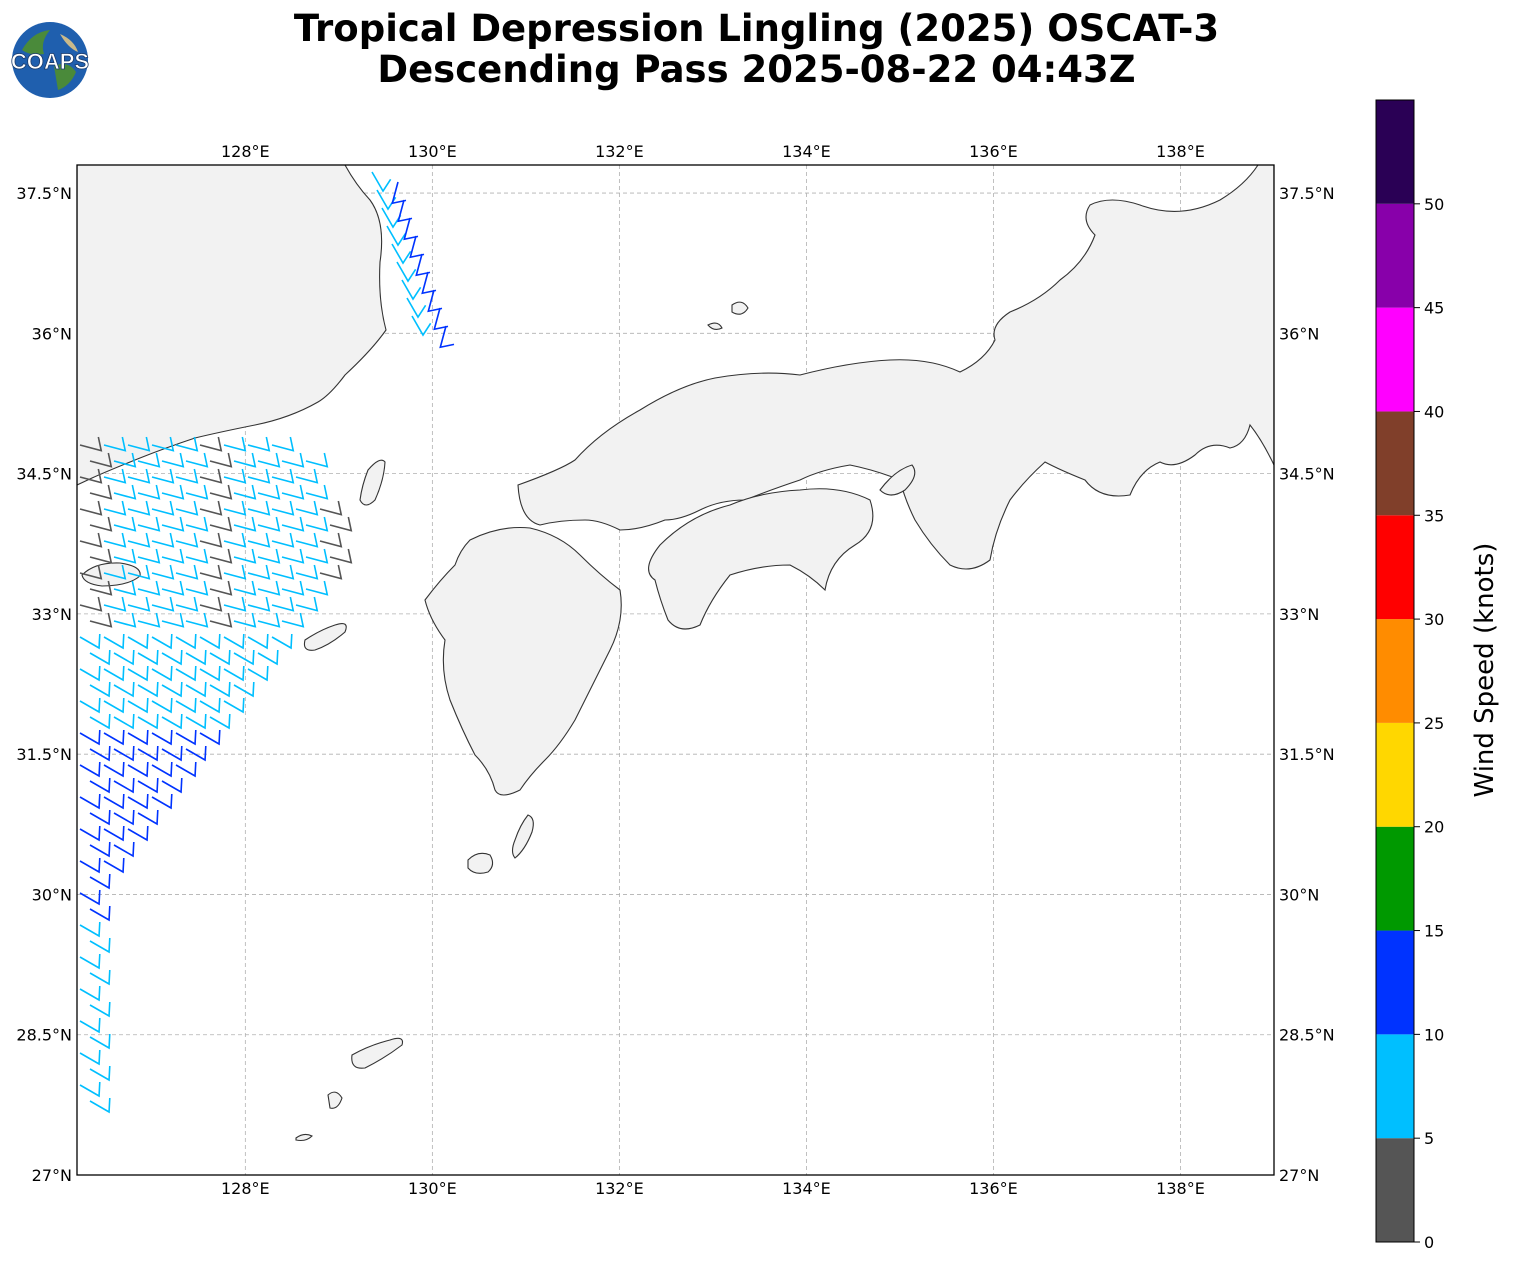 This screenshot has height=1264, width=1513. Describe the element at coordinates (480, 863) in the screenshot. I see `land-yakushima` at that location.